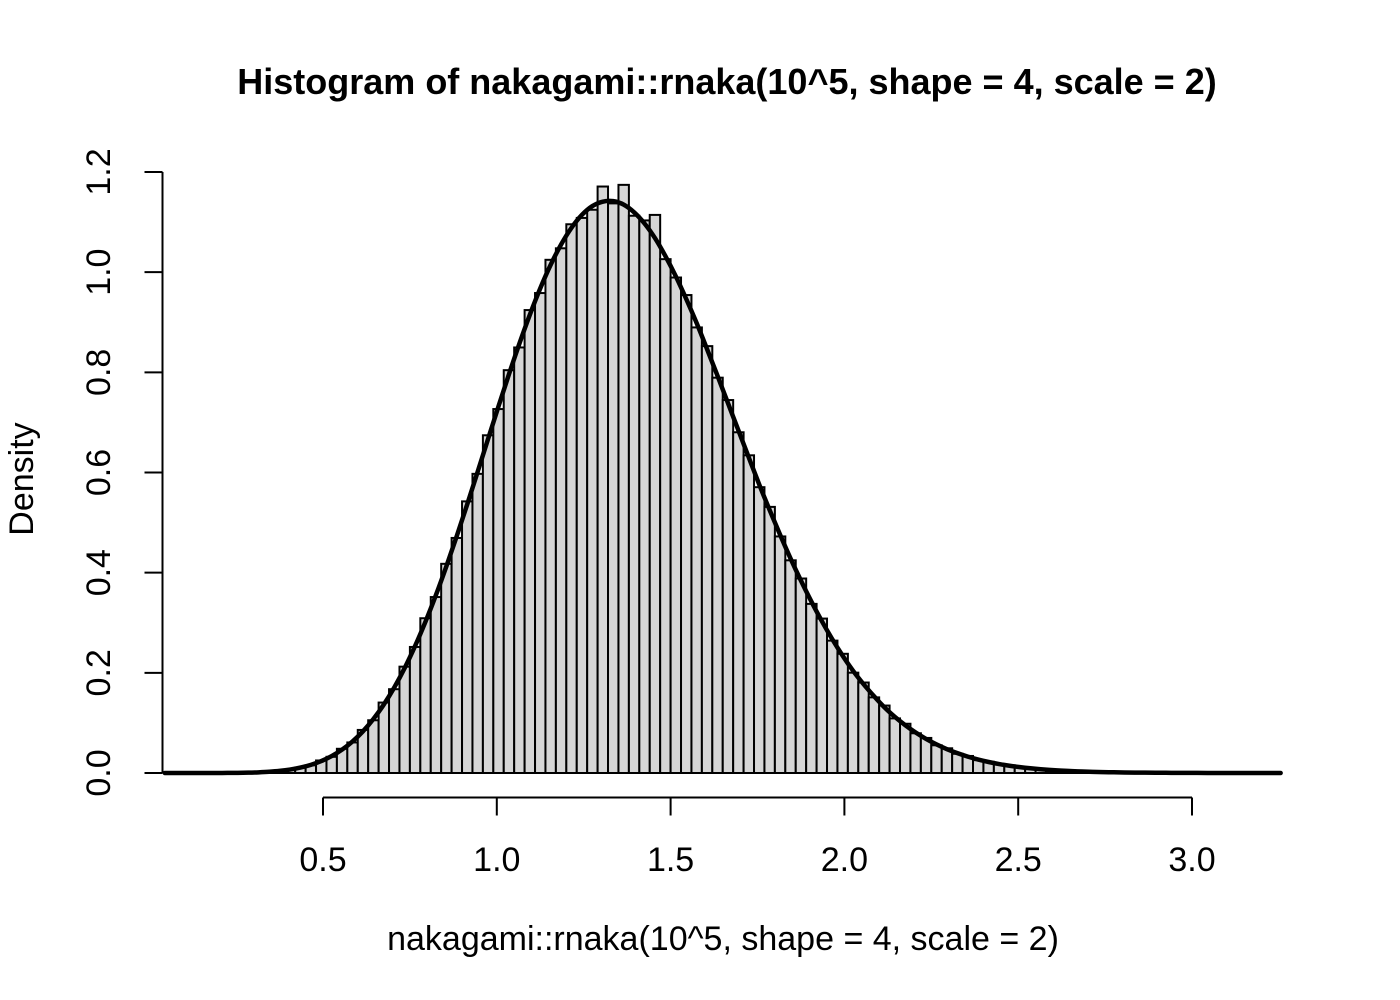  Describe the element at coordinates (99, 272) in the screenshot. I see `y-tick-label: 1.0` at that location.